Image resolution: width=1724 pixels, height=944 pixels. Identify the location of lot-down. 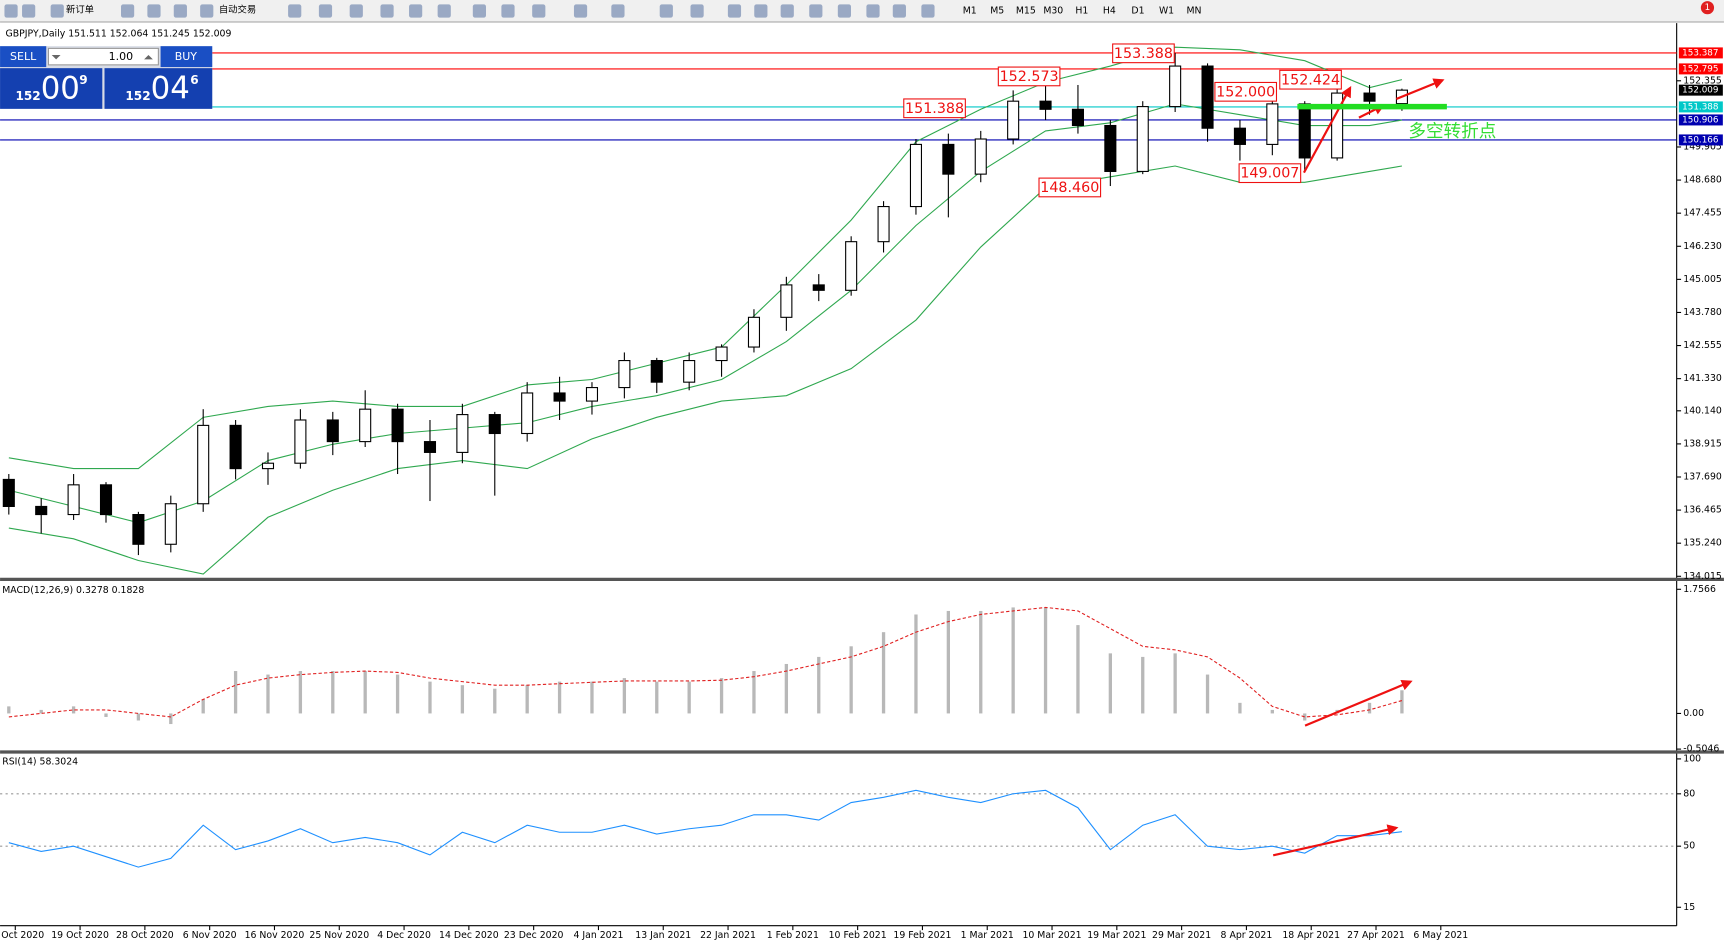
(56, 57).